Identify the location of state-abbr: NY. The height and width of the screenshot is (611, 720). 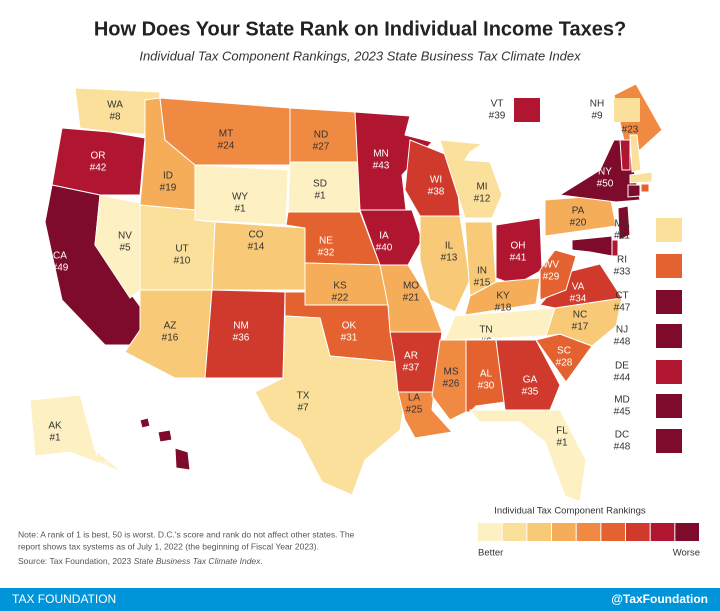
(605, 172).